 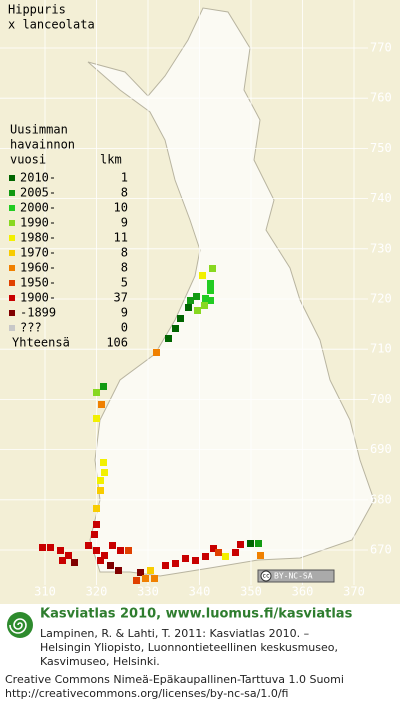 What do you see at coordinates (38, 313) in the screenshot?
I see `legend-label: -1899` at bounding box center [38, 313].